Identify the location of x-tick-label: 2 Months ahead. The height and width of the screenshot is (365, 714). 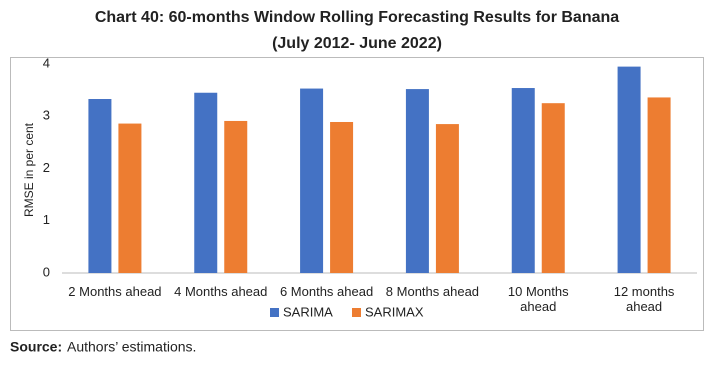
(115, 291).